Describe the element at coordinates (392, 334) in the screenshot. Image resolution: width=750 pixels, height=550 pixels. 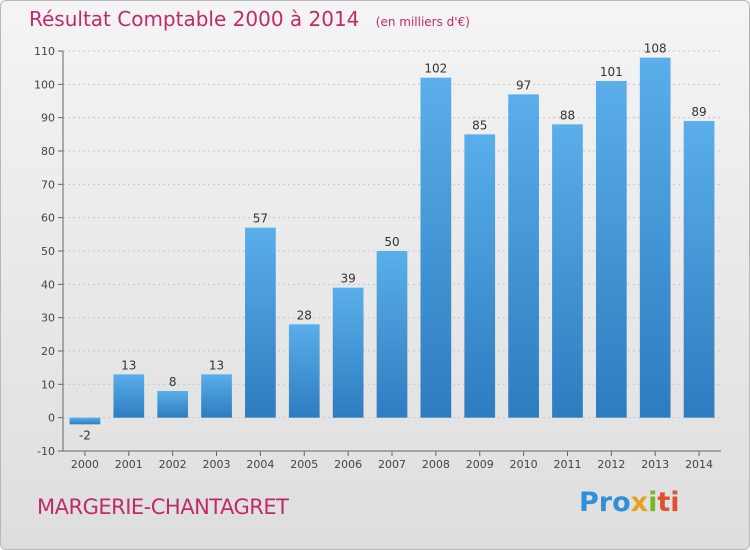
I see `bar-2007` at that location.